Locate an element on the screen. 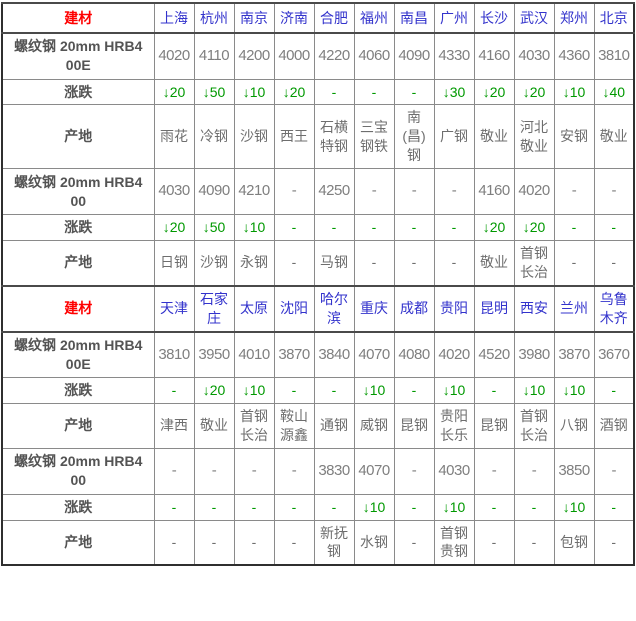  row-label: 产地 is located at coordinates (78, 137).